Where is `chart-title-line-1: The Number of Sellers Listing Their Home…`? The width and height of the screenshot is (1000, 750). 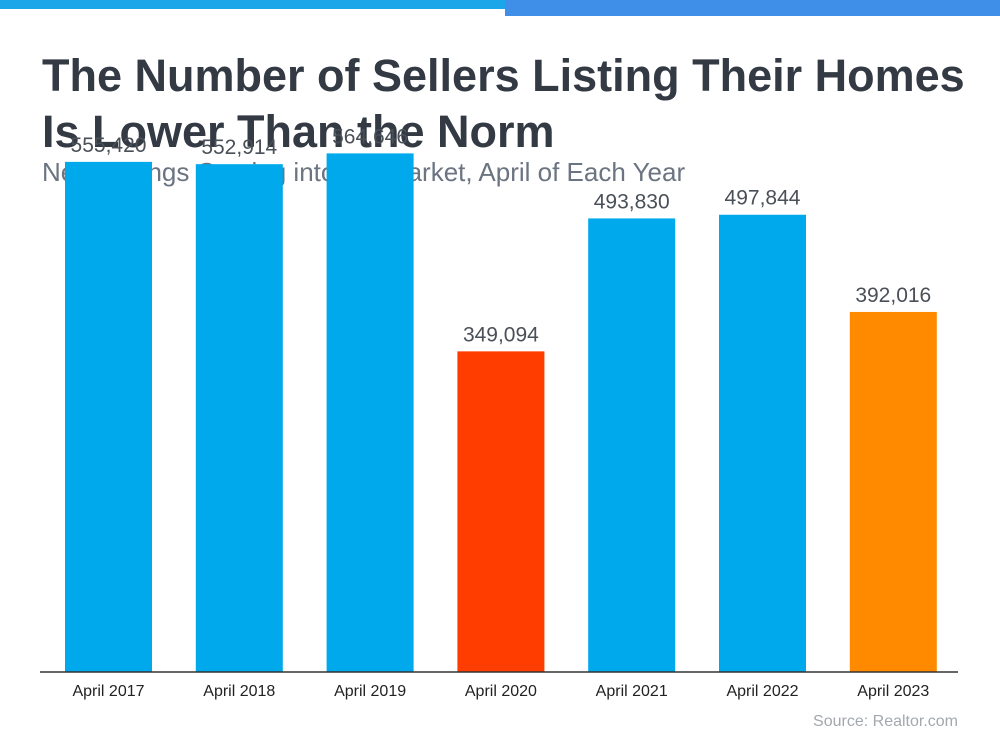
chart-title-line-1: The Number of Sellers Listing Their Home… is located at coordinates (503, 75).